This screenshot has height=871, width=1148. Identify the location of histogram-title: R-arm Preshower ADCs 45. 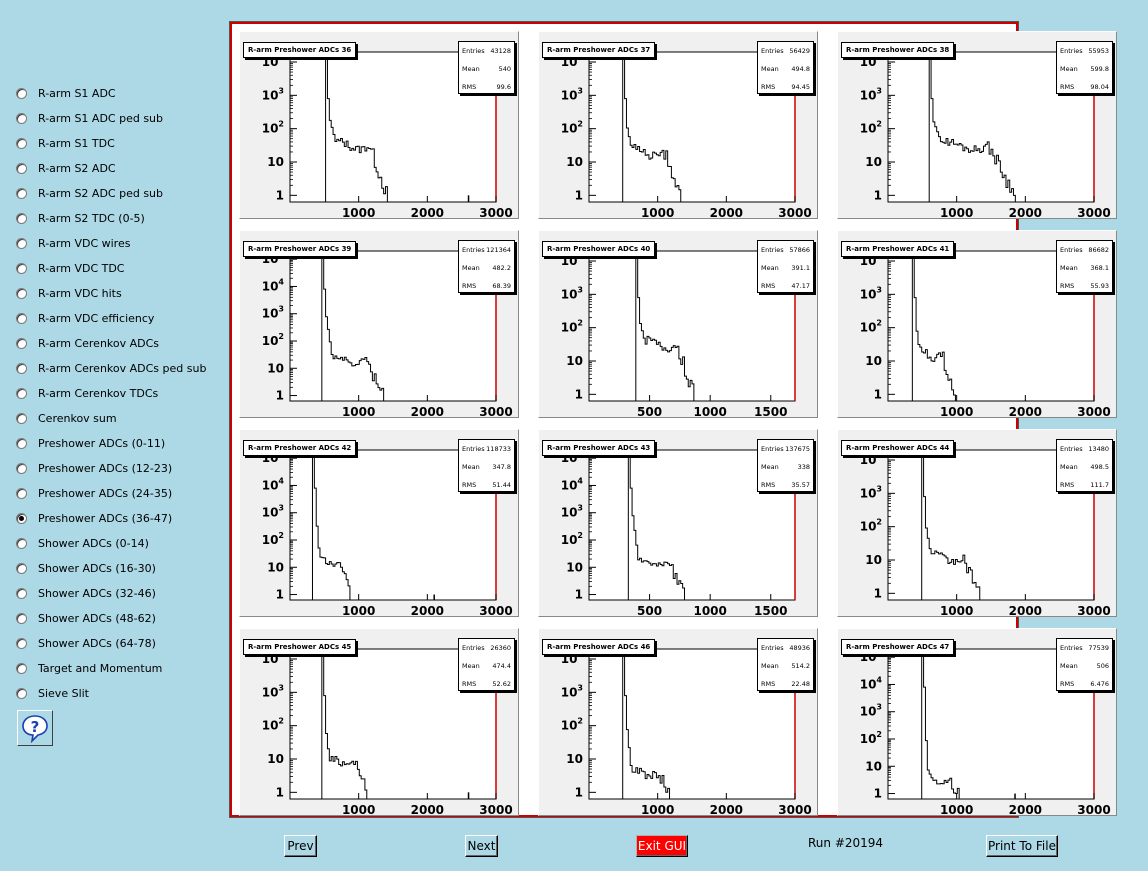
(300, 647).